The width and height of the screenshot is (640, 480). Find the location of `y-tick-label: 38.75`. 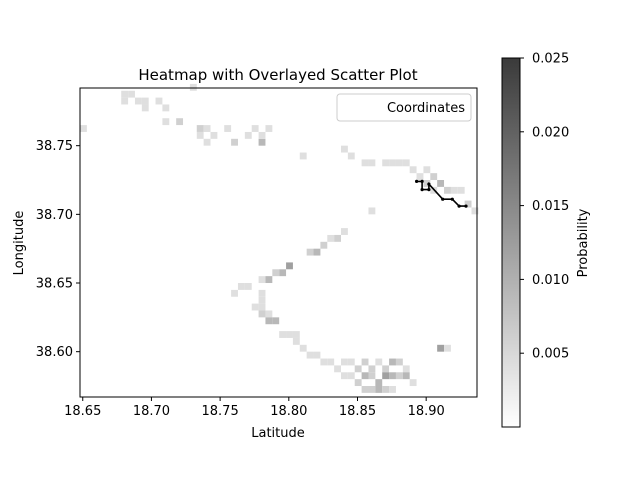

y-tick-label: 38.75 is located at coordinates (54, 146).